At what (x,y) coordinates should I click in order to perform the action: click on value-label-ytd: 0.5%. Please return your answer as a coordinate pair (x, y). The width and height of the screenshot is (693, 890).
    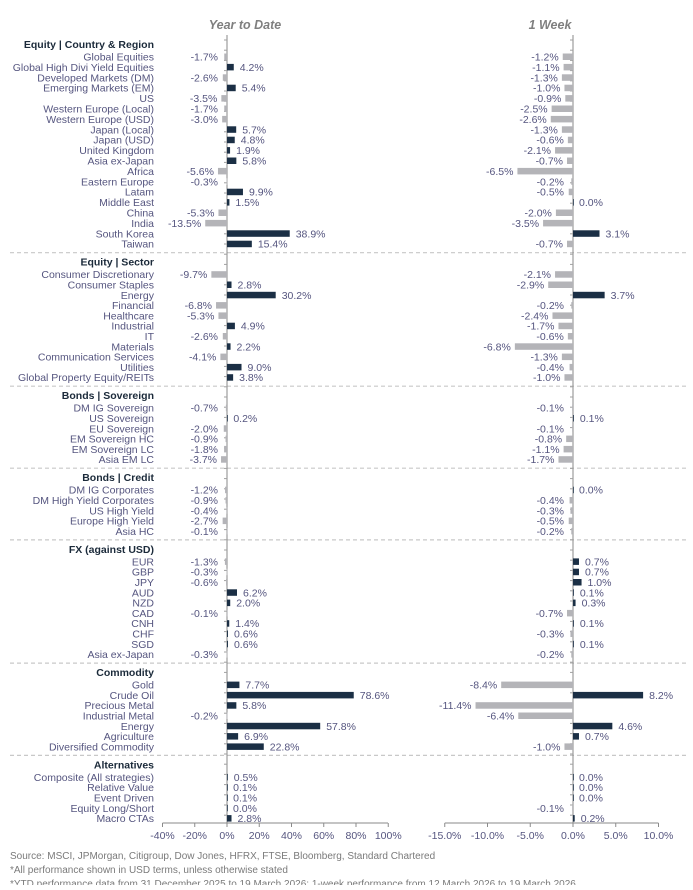
    Looking at the image, I should click on (246, 778).